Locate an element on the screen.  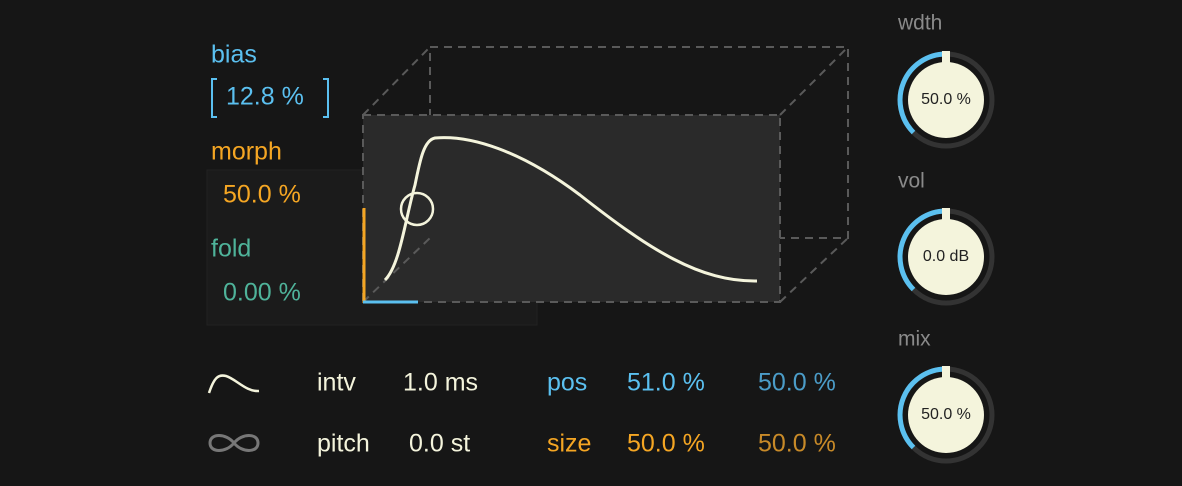
box-front-outline is located at coordinates (571, 208).